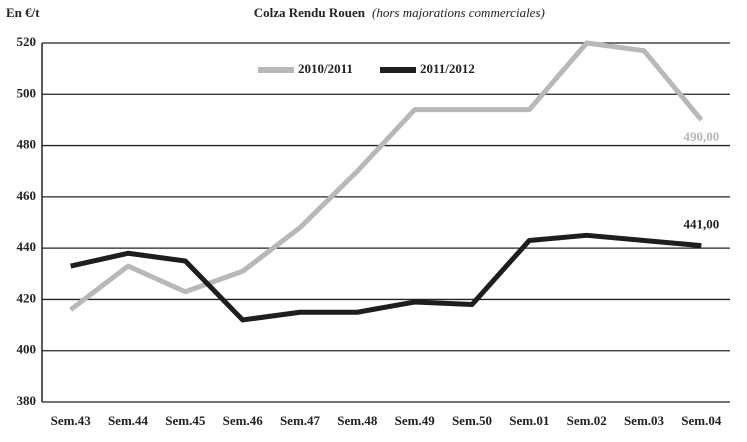 Image resolution: width=747 pixels, height=442 pixels. I want to click on y-tick-label: 520, so click(27, 41).